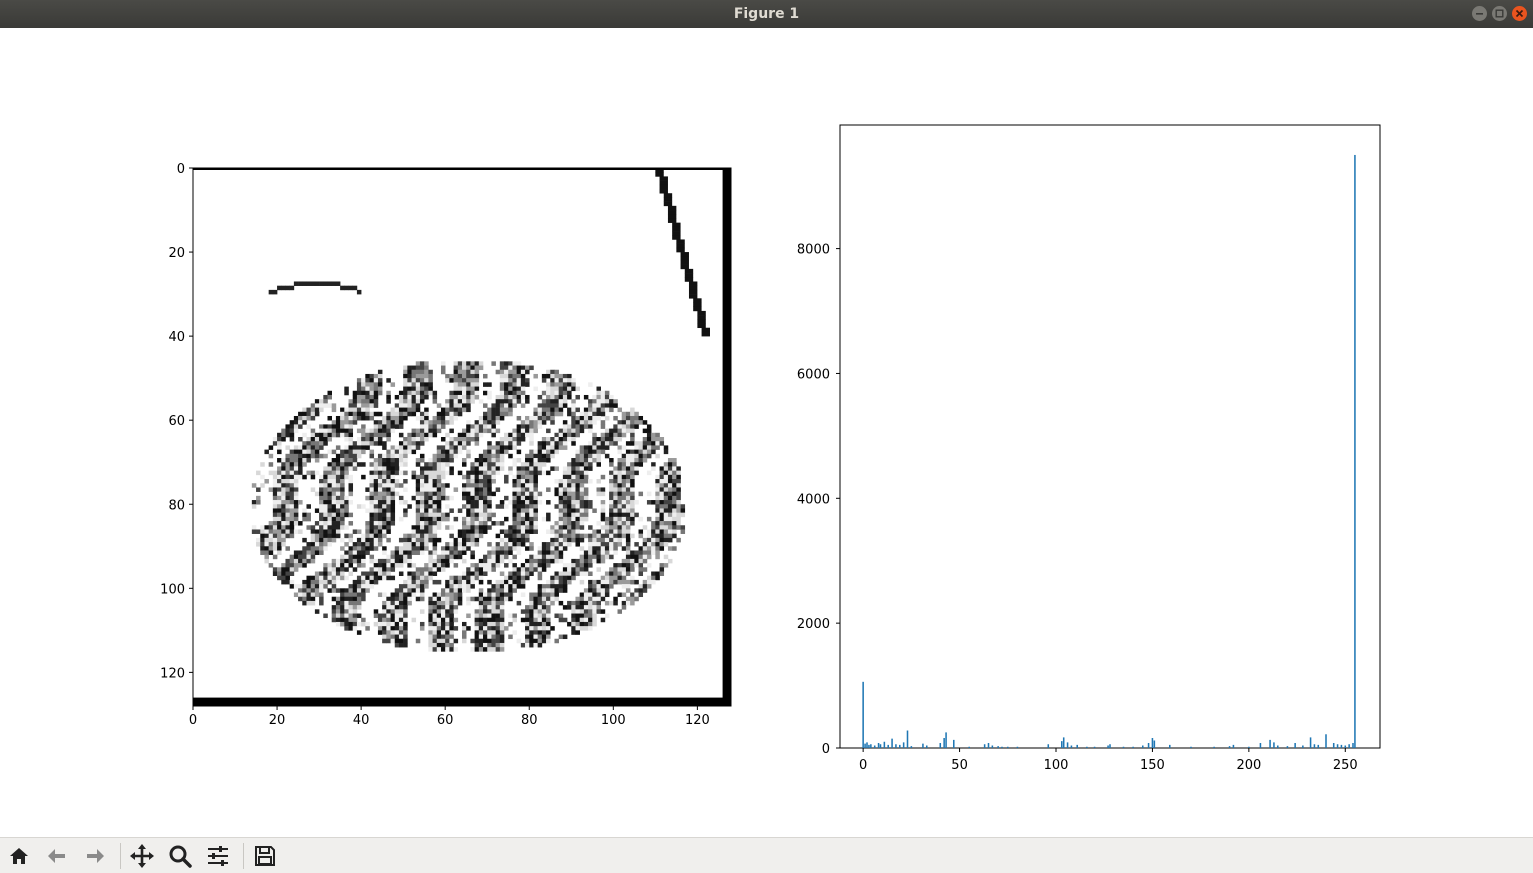  I want to click on forward-button, so click(95, 856).